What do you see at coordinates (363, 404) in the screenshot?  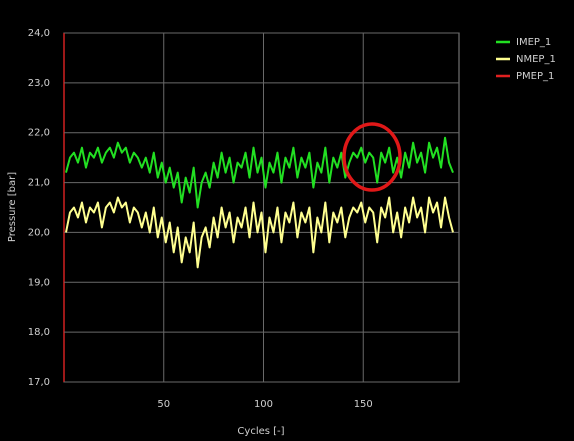 I see `x-tick-label: 150` at bounding box center [363, 404].